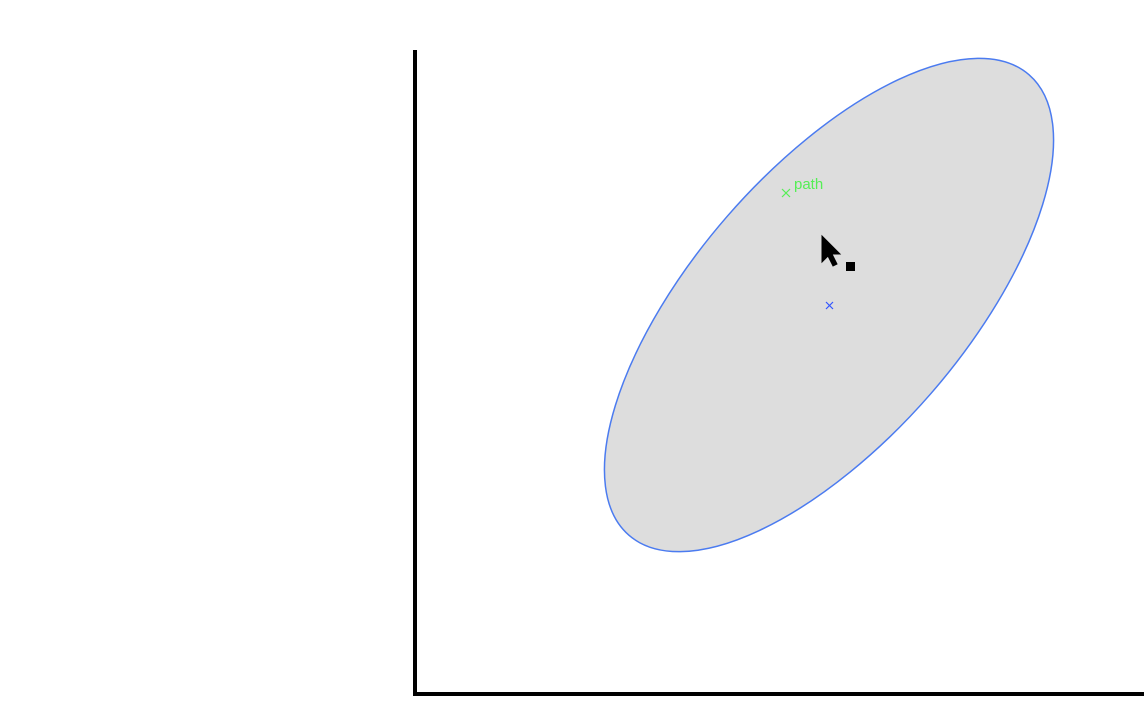  What do you see at coordinates (829, 305) in the screenshot?
I see `ellipse-center-marker-icon` at bounding box center [829, 305].